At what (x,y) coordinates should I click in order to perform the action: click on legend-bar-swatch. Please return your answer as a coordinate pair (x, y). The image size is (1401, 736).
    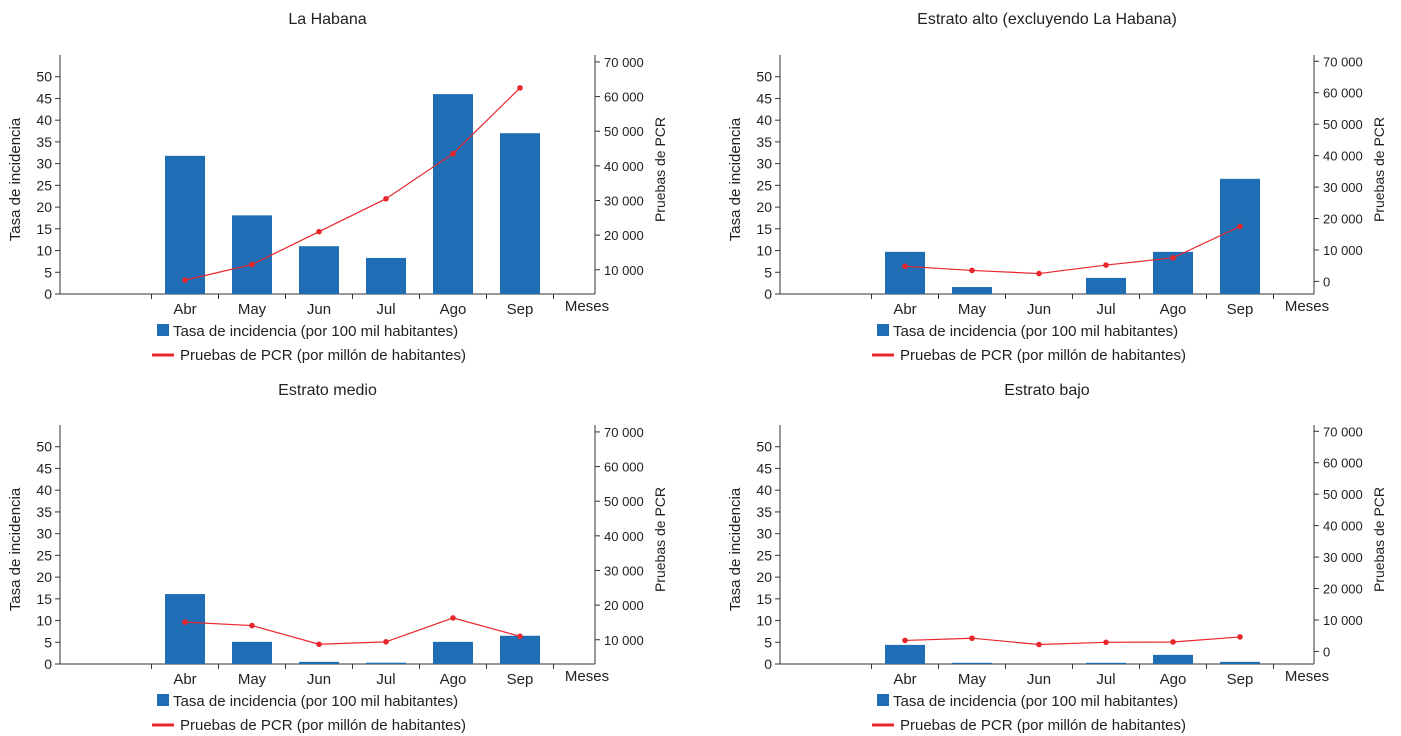
    Looking at the image, I should click on (883, 700).